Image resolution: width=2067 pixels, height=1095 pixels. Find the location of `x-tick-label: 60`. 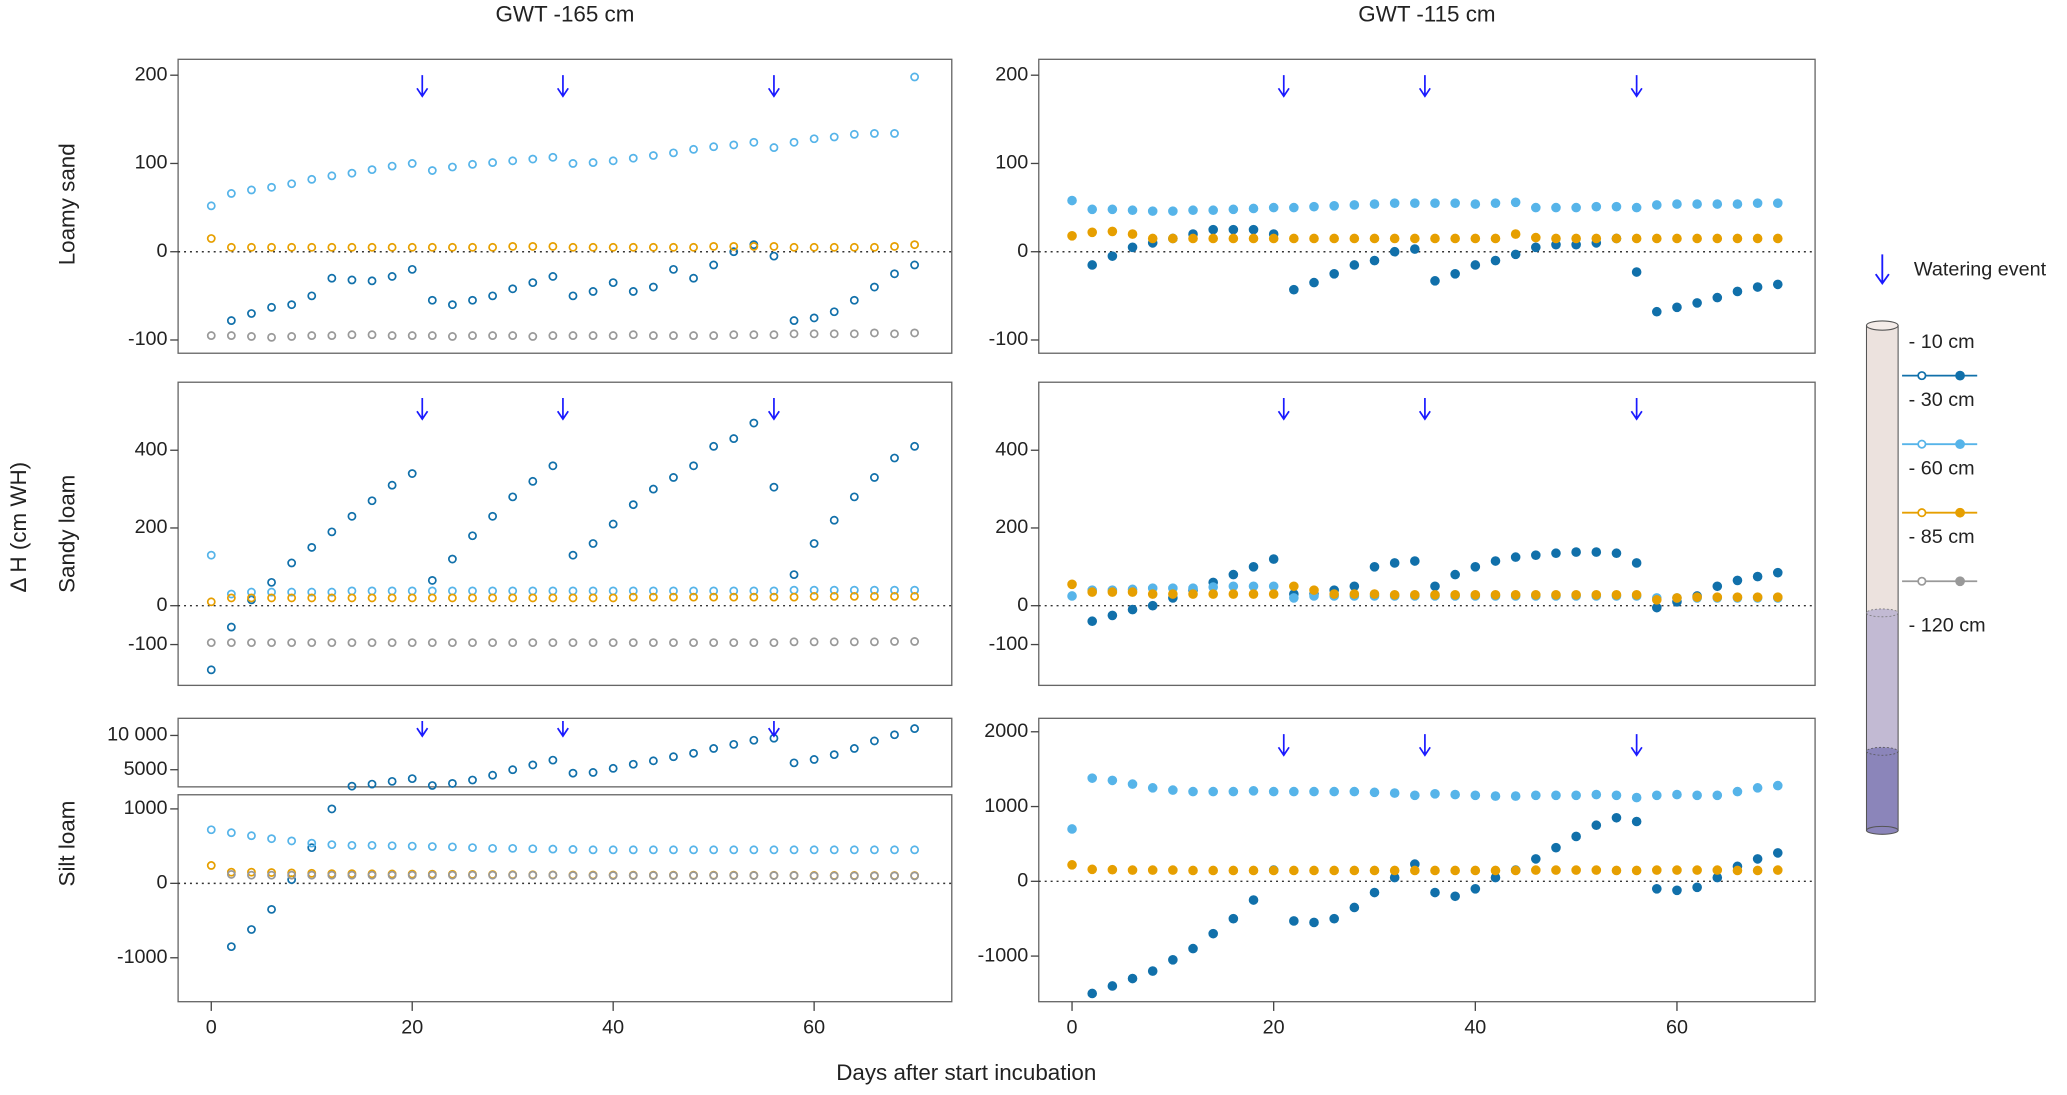

x-tick-label: 60 is located at coordinates (814, 1027).